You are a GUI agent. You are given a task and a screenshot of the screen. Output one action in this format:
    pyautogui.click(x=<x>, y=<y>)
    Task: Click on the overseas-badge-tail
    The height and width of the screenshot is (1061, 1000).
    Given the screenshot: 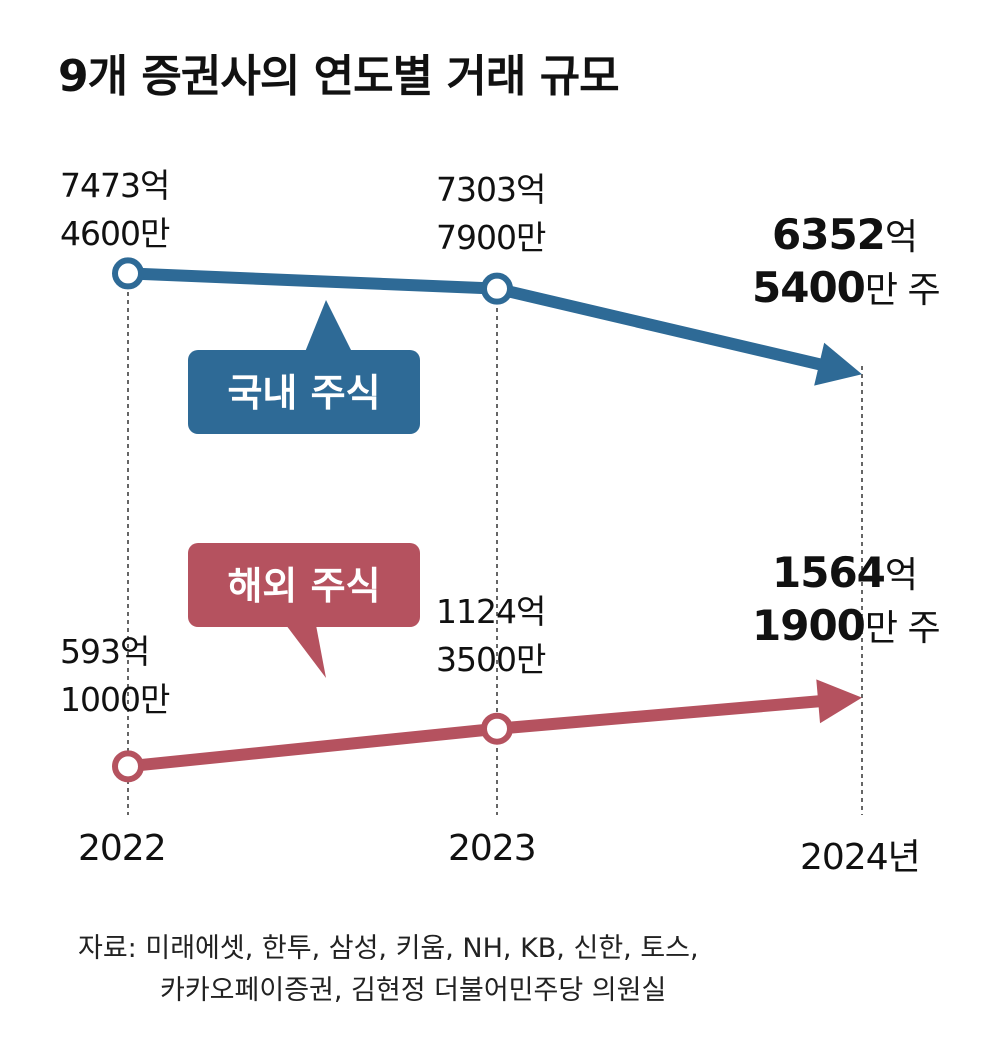 What is the action you would take?
    pyautogui.click(x=306, y=651)
    